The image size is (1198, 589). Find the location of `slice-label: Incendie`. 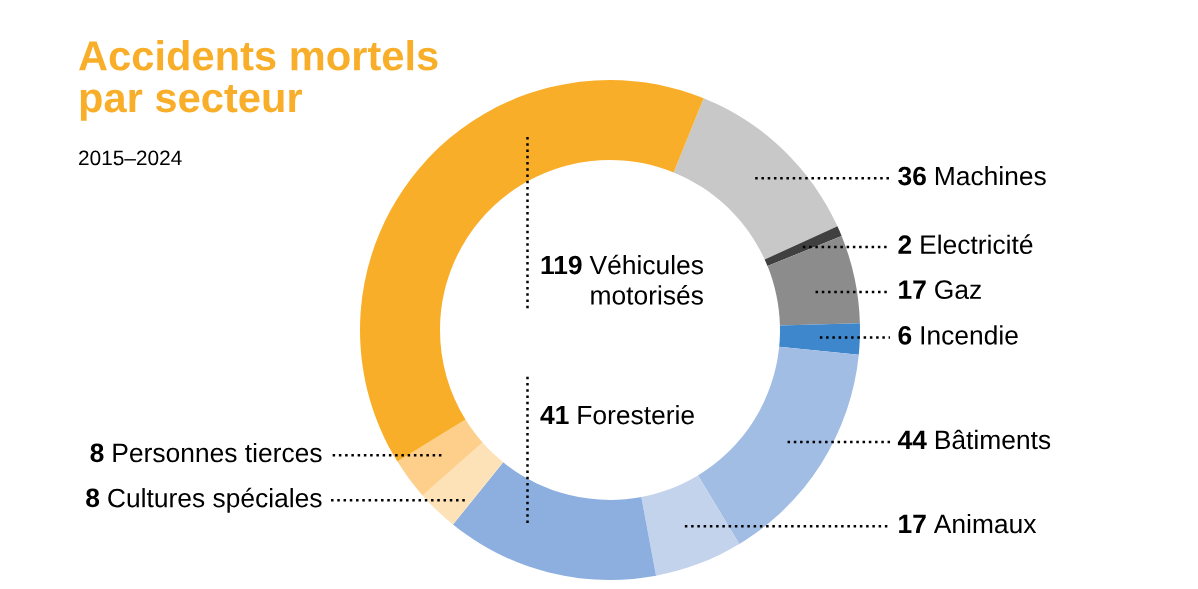

slice-label: Incendie is located at coordinates (969, 335).